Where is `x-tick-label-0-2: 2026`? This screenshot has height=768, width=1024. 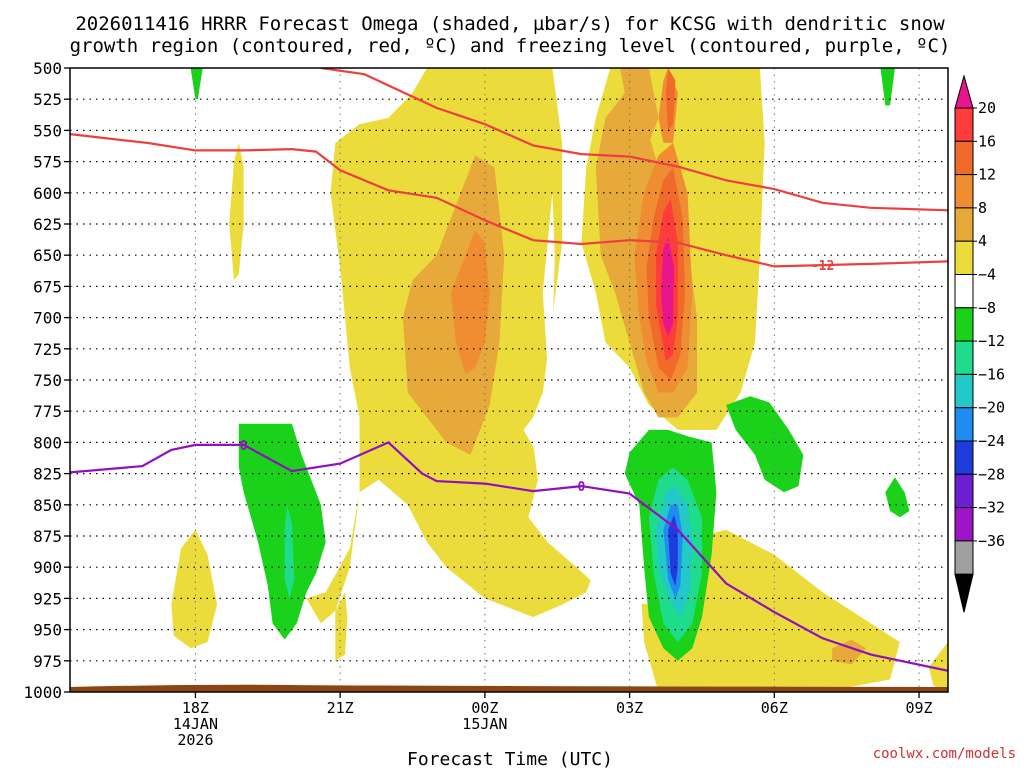 x-tick-label-0-2: 2026 is located at coordinates (195, 740).